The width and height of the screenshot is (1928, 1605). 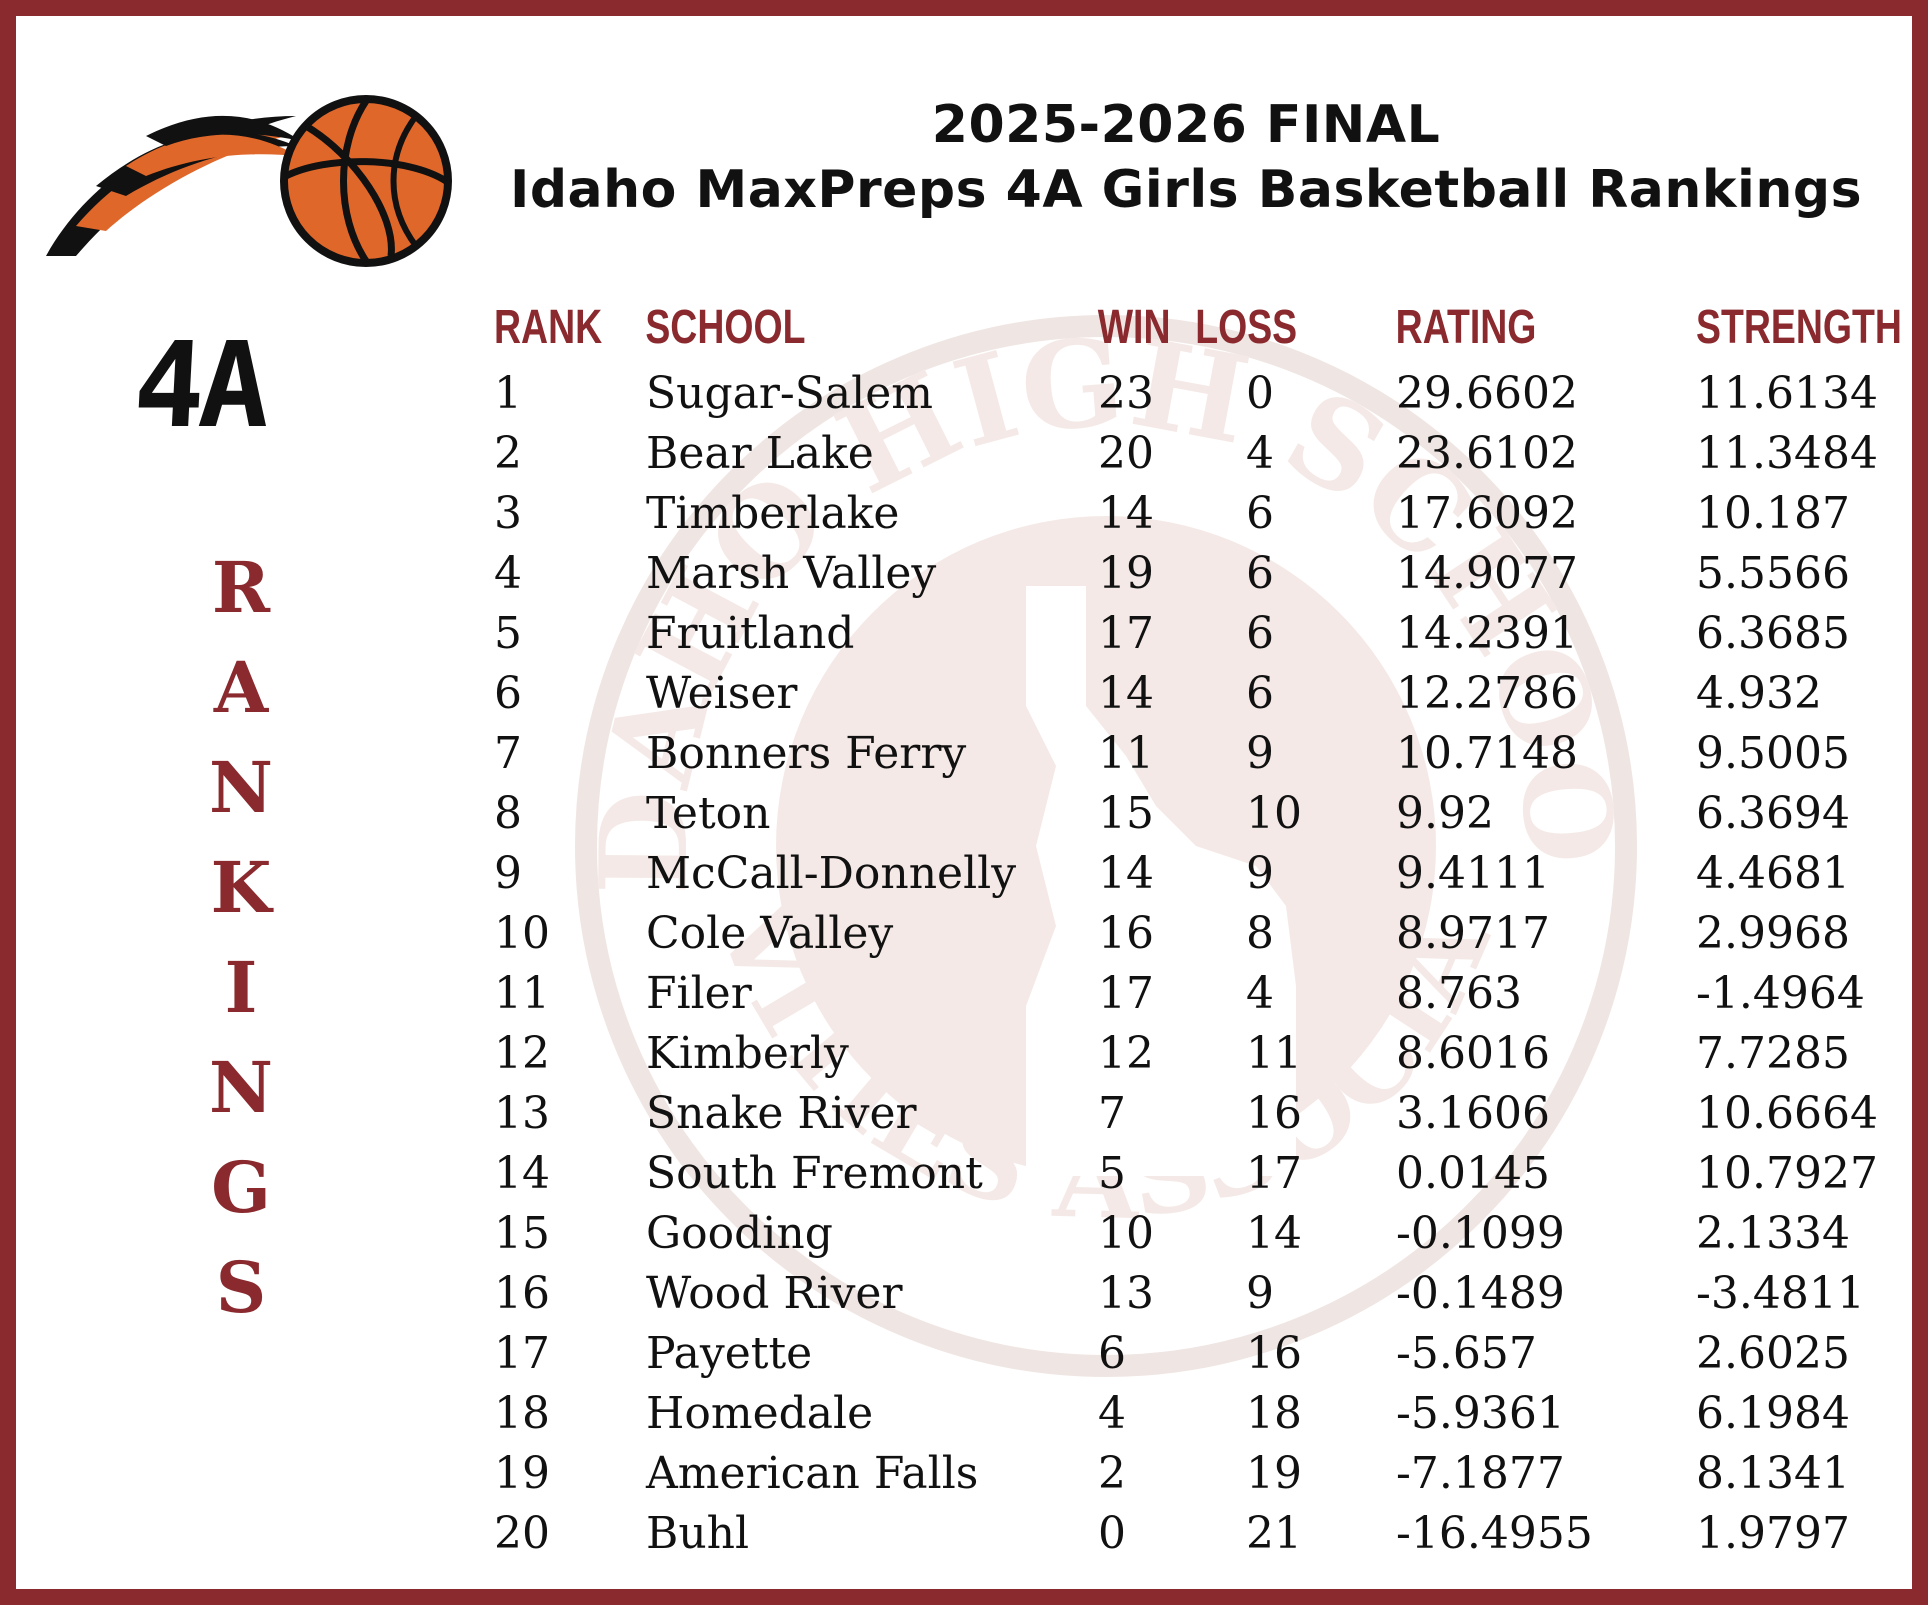 What do you see at coordinates (1773, 873) in the screenshot?
I see `cell-strength: 4.4681` at bounding box center [1773, 873].